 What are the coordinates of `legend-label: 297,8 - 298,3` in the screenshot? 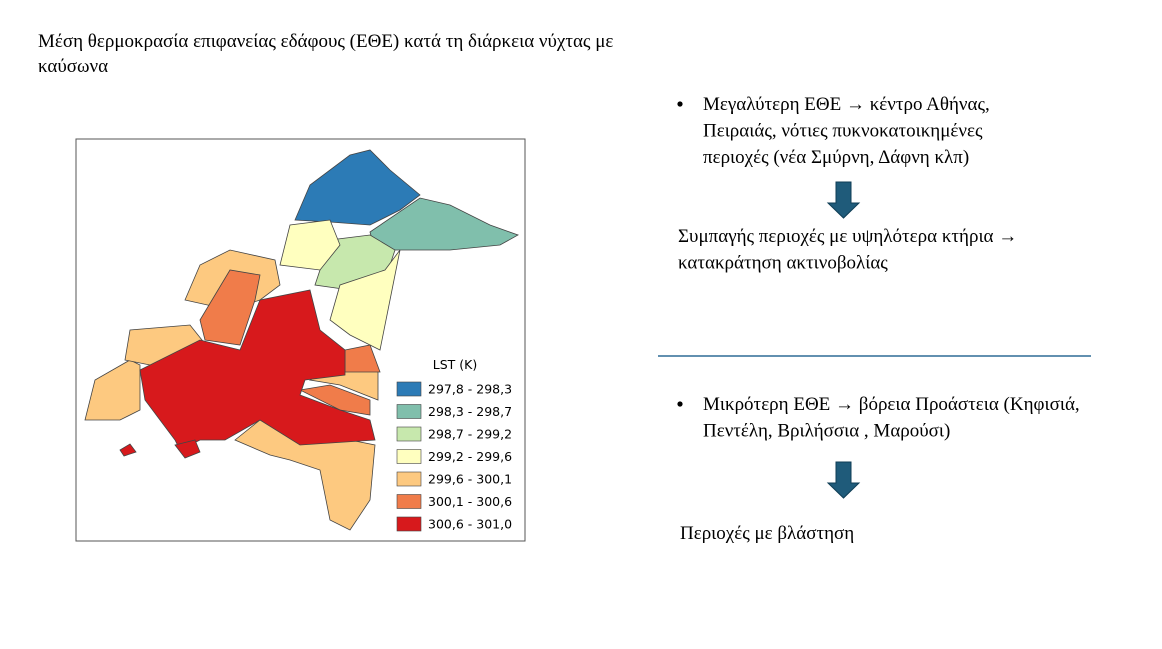 It's located at (470, 389).